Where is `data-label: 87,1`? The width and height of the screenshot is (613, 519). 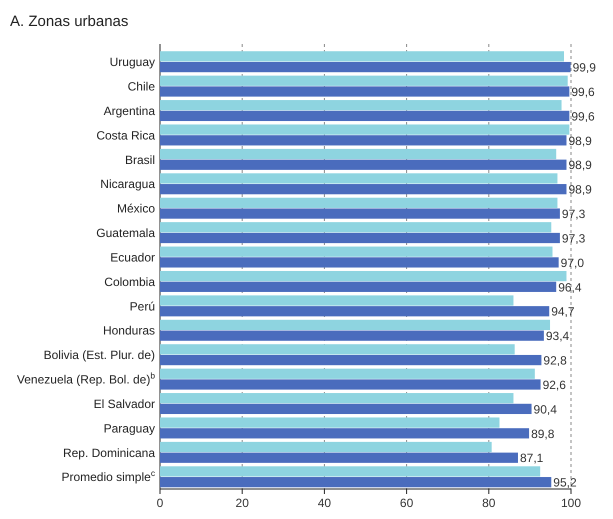
data-label: 87,1 is located at coordinates (532, 458).